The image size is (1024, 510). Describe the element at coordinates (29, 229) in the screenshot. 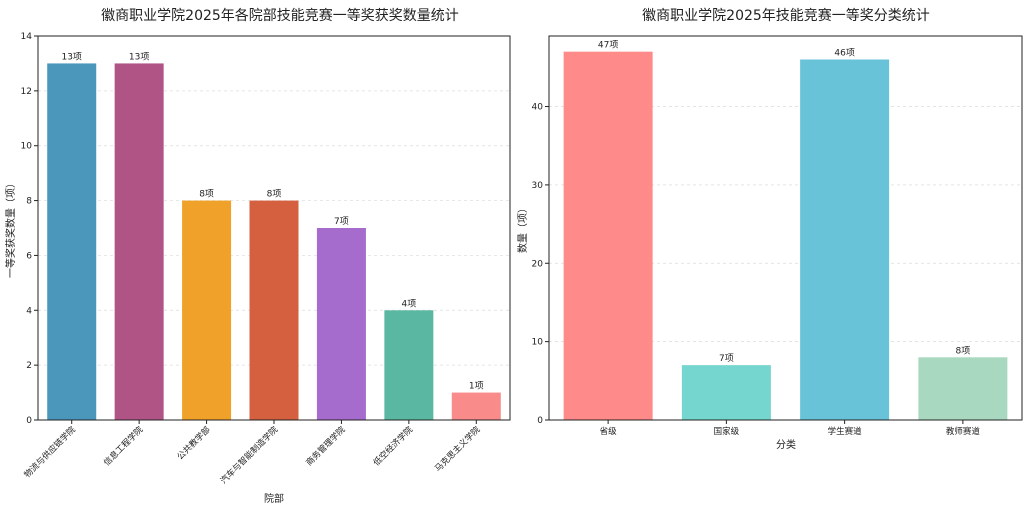

I see `chart-left-yticks: 0 2 4 6 8 10 12 14` at that location.